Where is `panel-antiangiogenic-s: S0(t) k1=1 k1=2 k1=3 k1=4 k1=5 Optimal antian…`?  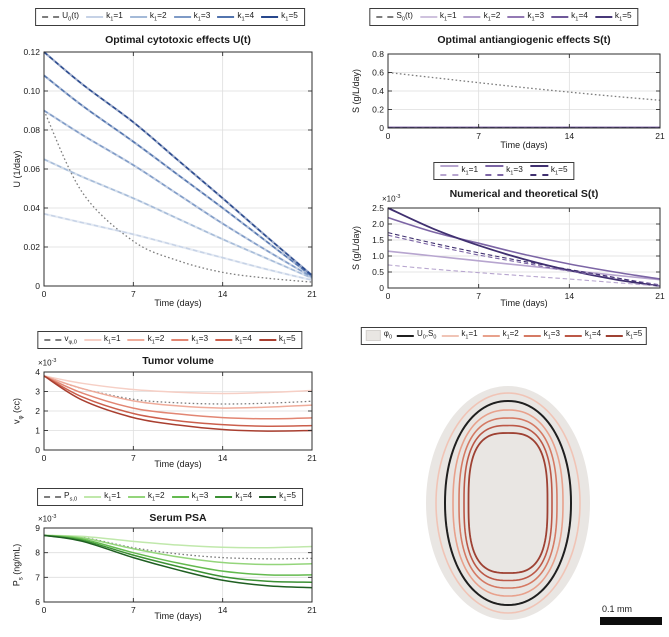 panel-antiangiogenic-s: S0(t) k1=1 k1=2 k1=3 k1=4 k1=5 Optimal antian… is located at coordinates (504, 80).